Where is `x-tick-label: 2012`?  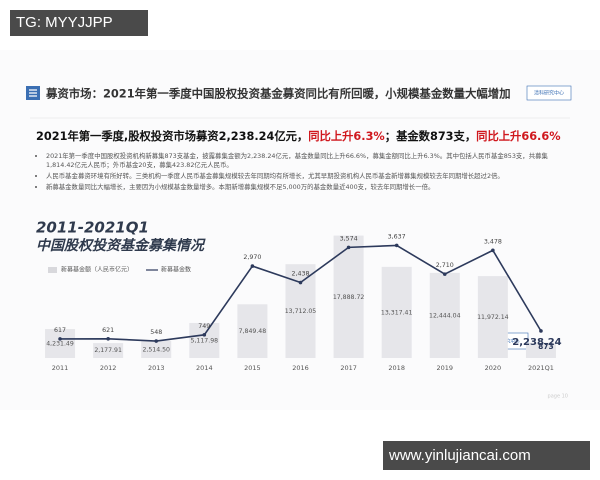 x-tick-label: 2012 is located at coordinates (108, 368).